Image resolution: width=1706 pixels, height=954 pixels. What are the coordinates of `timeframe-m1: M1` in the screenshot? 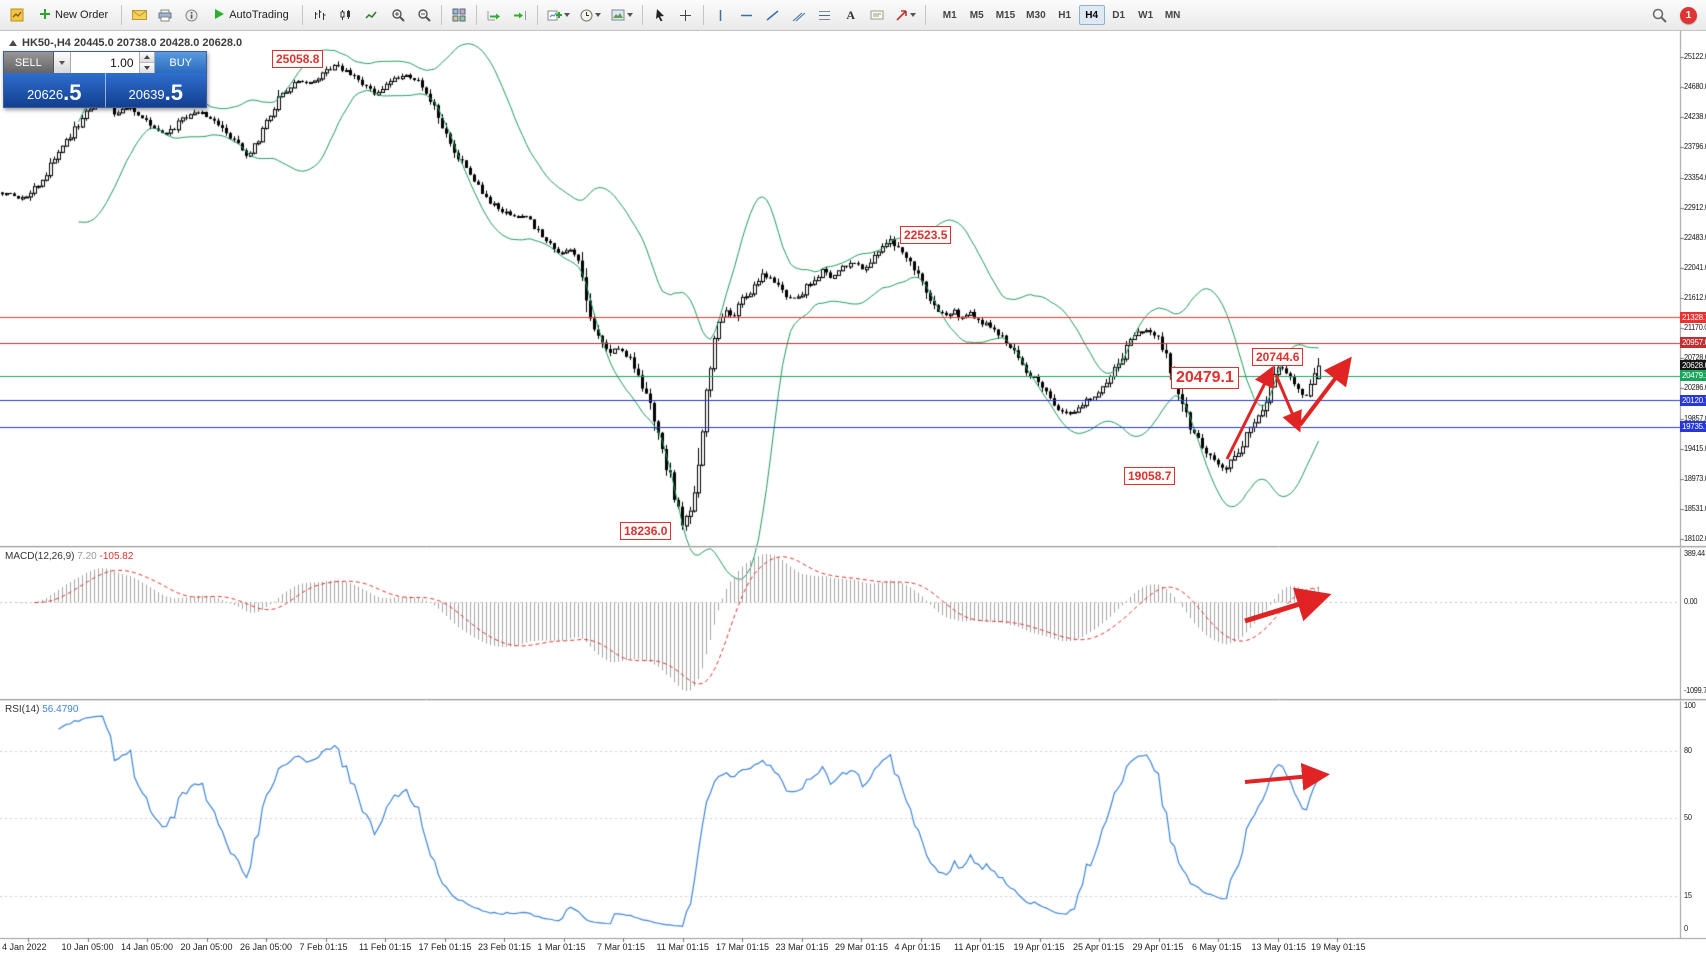 It's located at (950, 15).